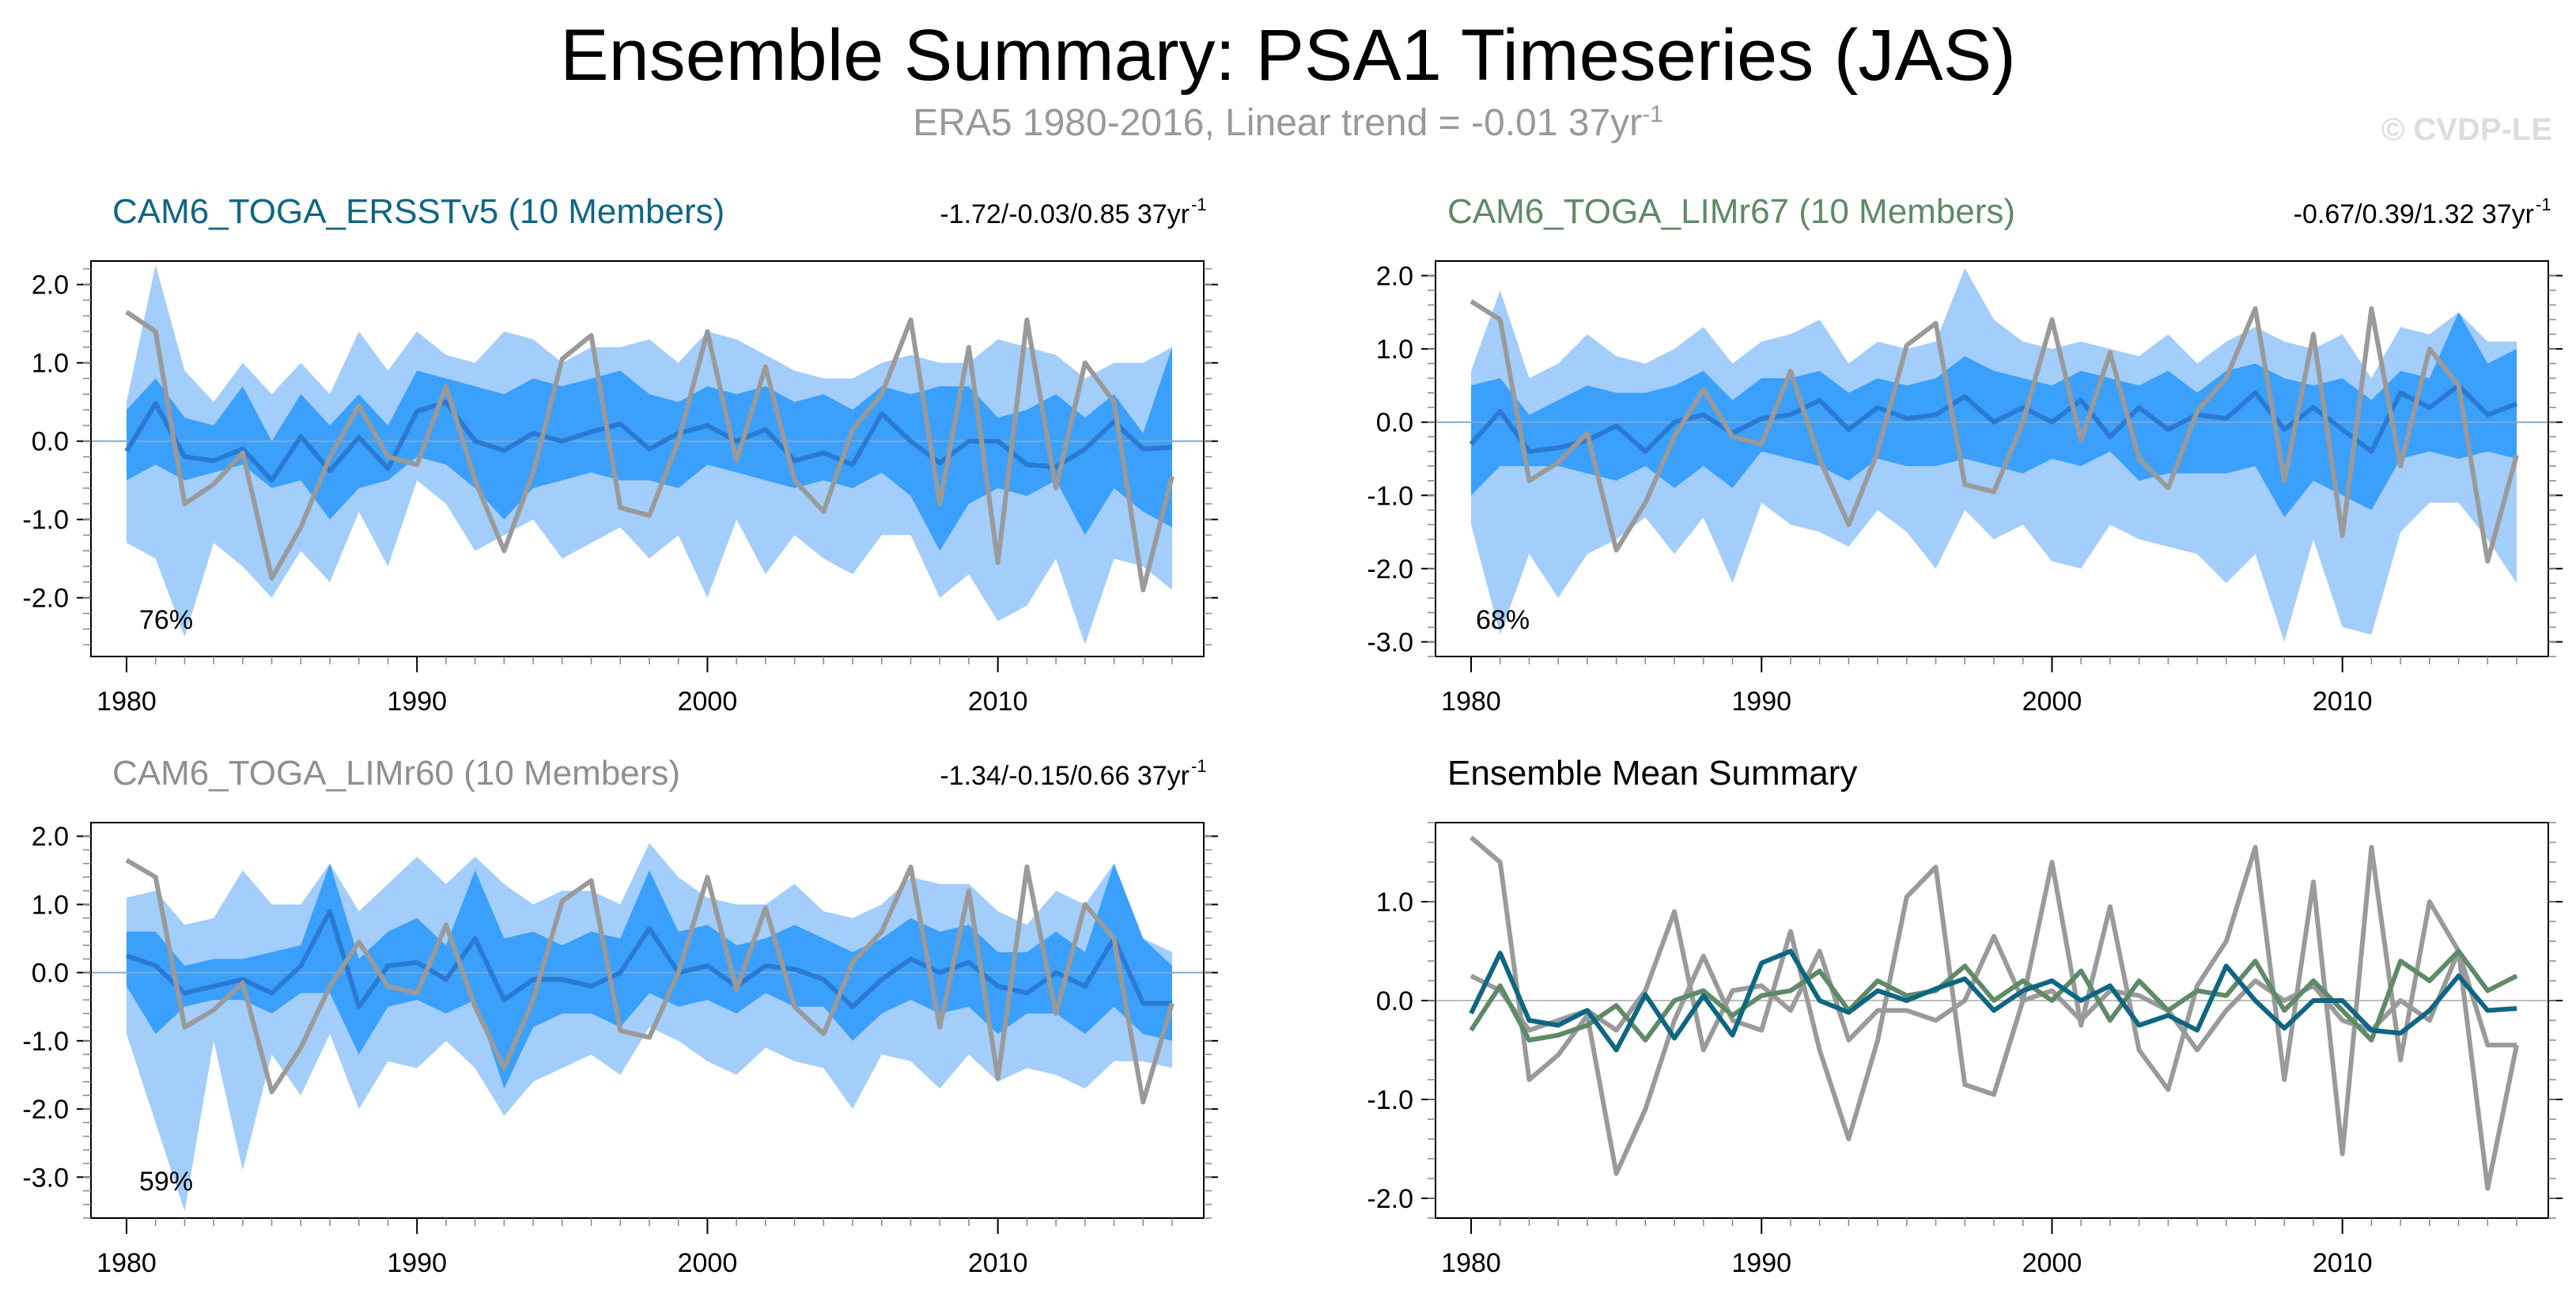 The width and height of the screenshot is (2576, 1313). I want to click on panel-title: CAM6_TOGA_LIMr60 (10 Members), so click(396, 773).